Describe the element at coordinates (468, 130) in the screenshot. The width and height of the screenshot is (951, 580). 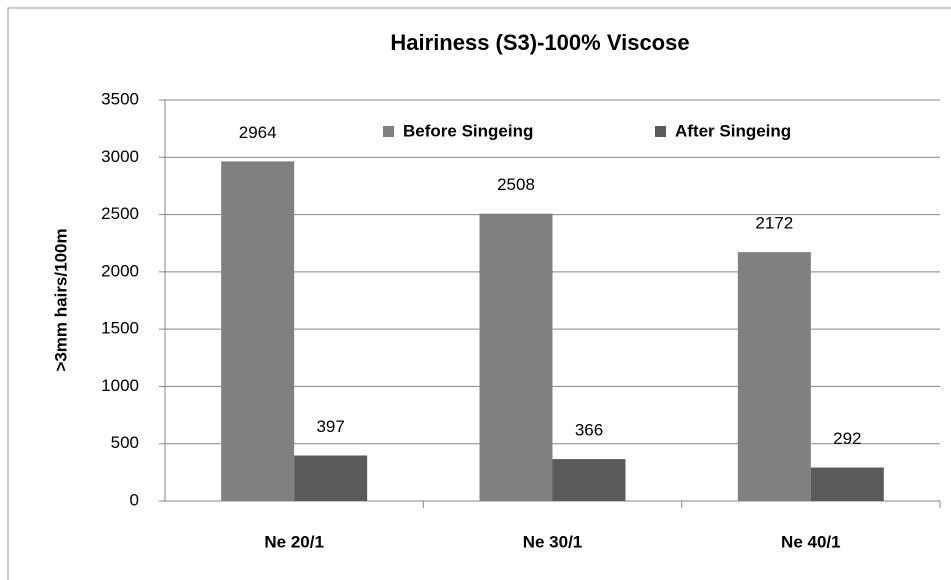
I see `legend-label: Before Singeing` at that location.